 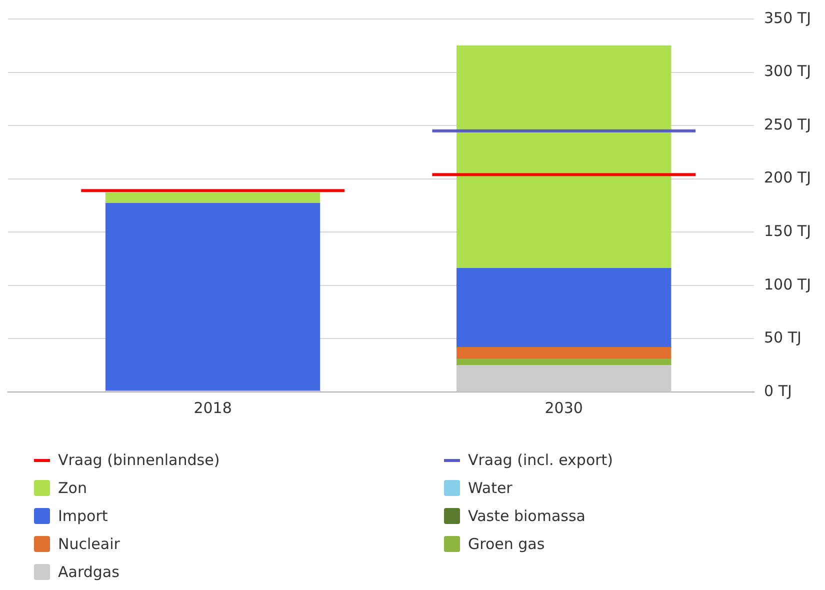 I want to click on legend-label: Zon, so click(x=72, y=488).